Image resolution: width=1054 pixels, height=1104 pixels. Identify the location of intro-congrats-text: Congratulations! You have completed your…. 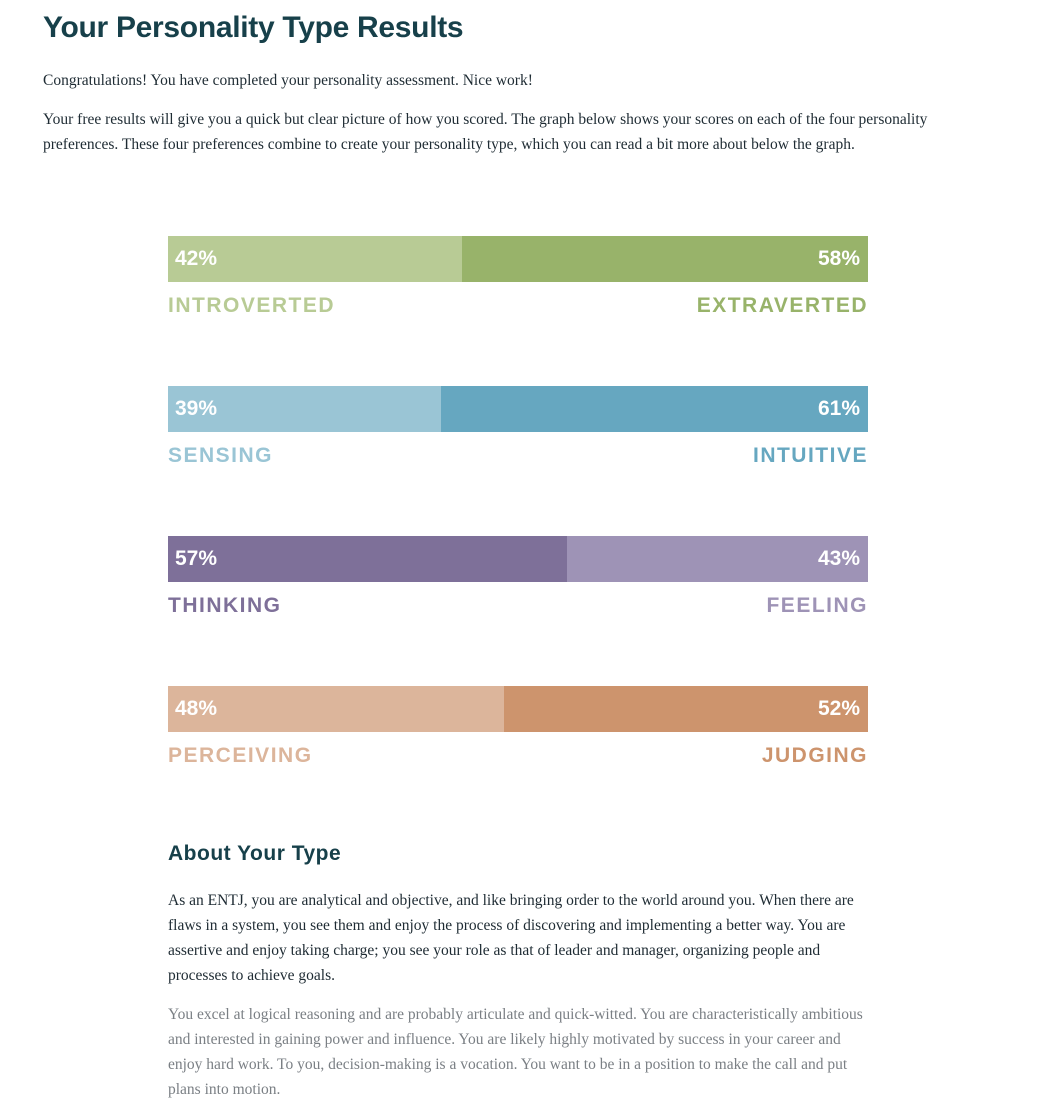
(288, 80).